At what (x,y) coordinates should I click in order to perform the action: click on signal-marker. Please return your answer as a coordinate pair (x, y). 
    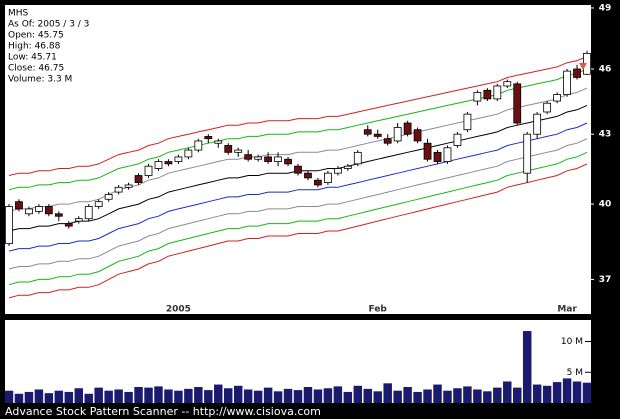
    Looking at the image, I should click on (583, 66).